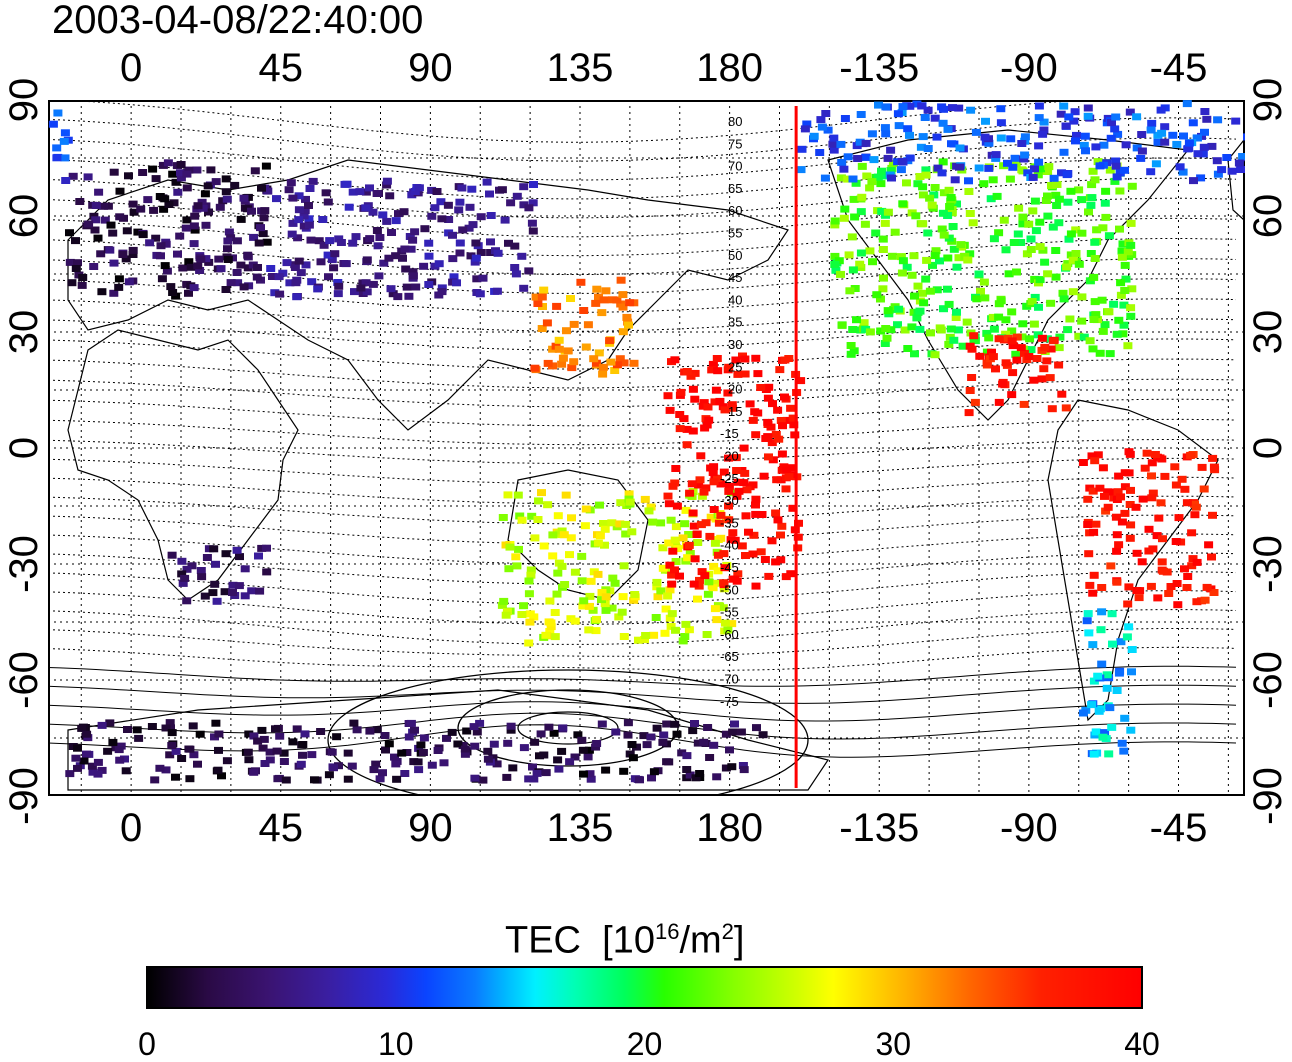 The width and height of the screenshot is (1292, 1062). Describe the element at coordinates (1028, 68) in the screenshot. I see `top-lon-tick: -90` at that location.